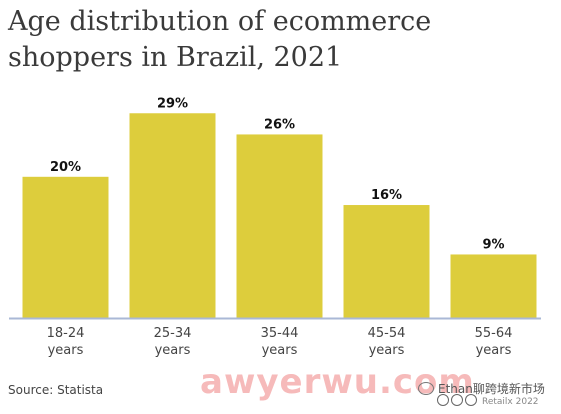 This screenshot has height=414, width=561. Describe the element at coordinates (279, 124) in the screenshot. I see `data-label: 26%` at that location.